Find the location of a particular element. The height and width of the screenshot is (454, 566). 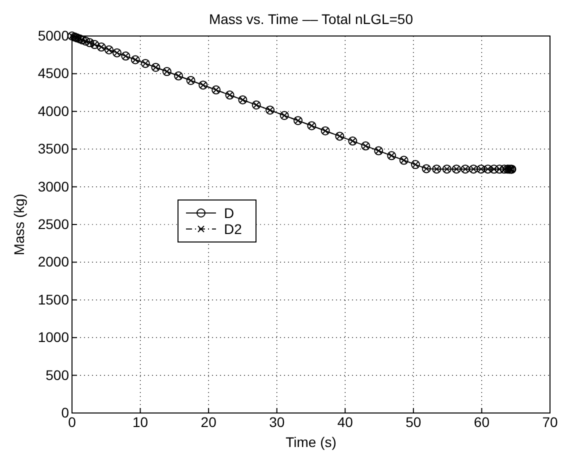

x-tick-label: 50 is located at coordinates (414, 422).